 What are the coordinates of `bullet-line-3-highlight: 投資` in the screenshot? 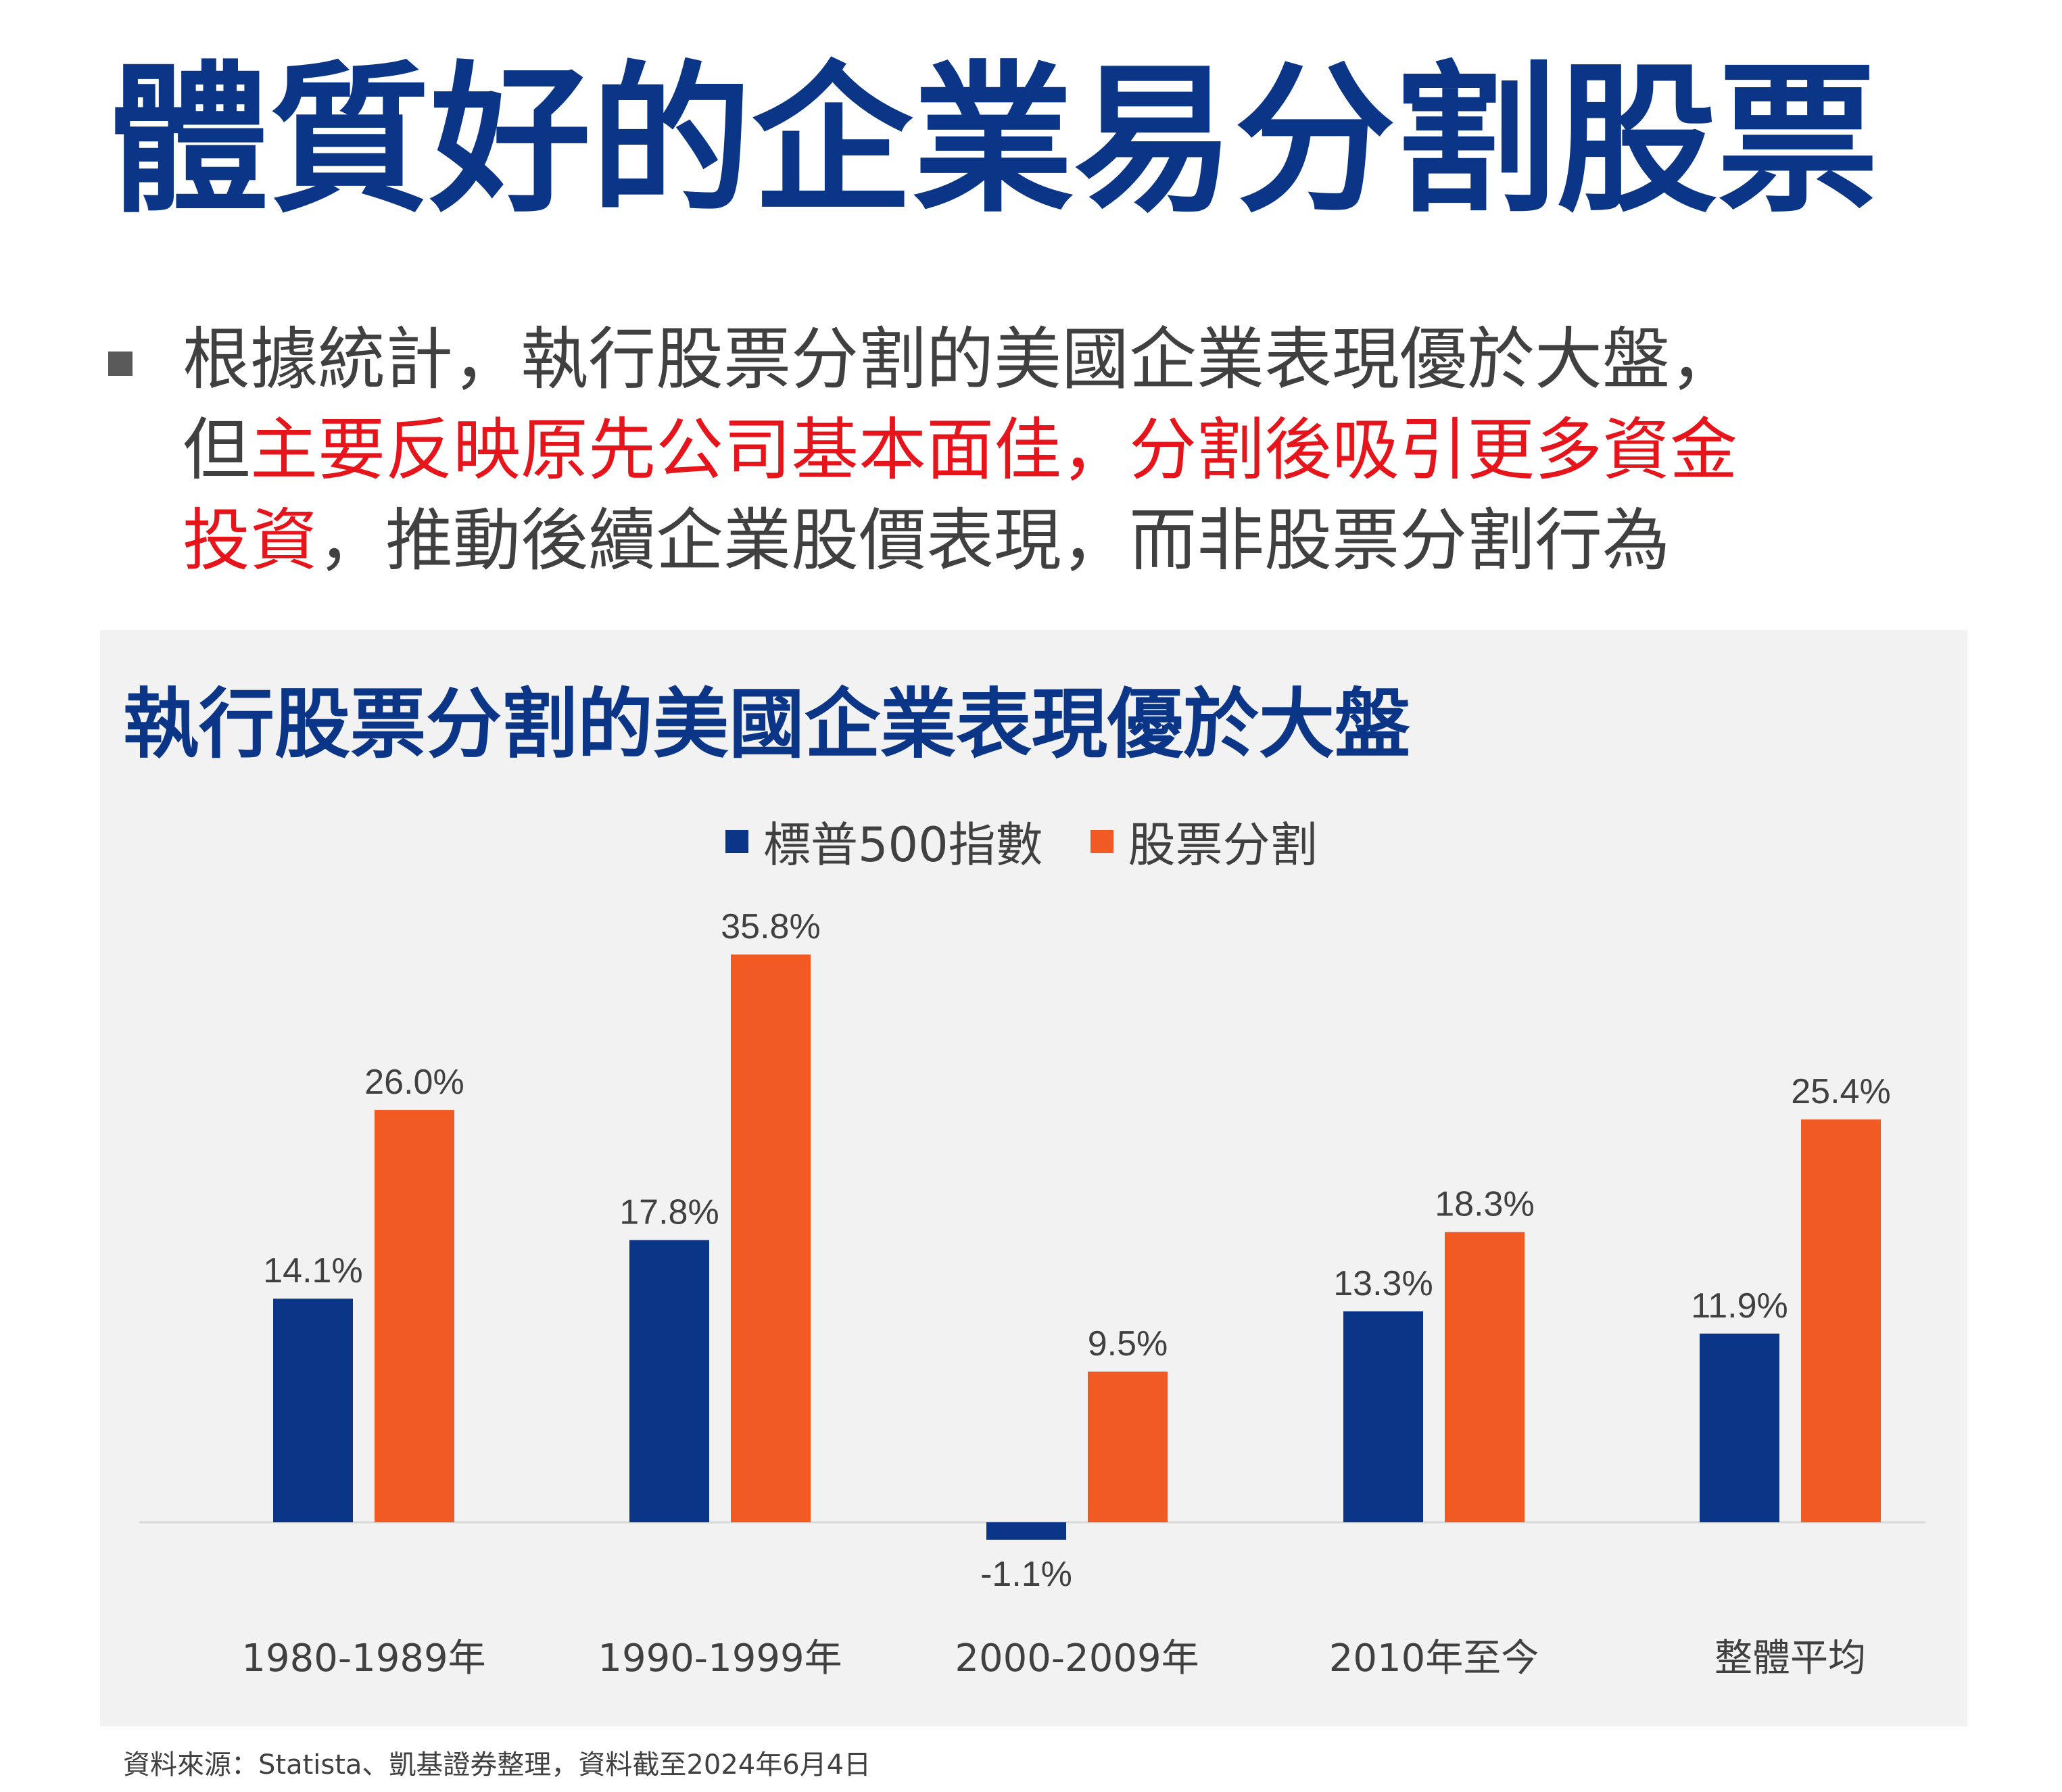 It's located at (250, 540).